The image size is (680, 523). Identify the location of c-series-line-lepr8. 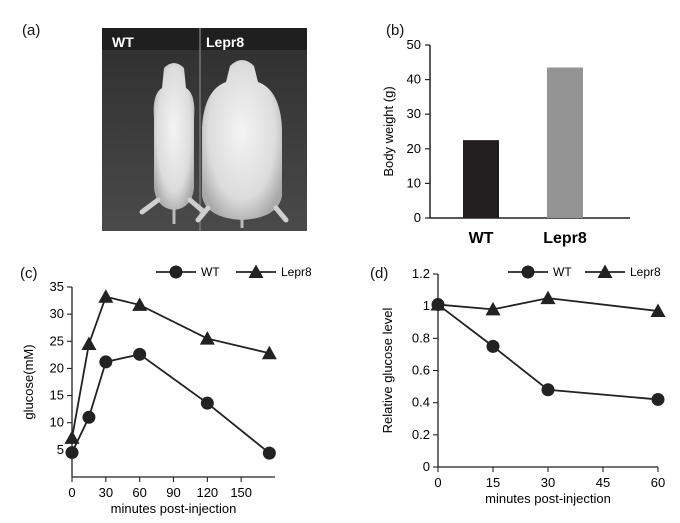
(170, 367).